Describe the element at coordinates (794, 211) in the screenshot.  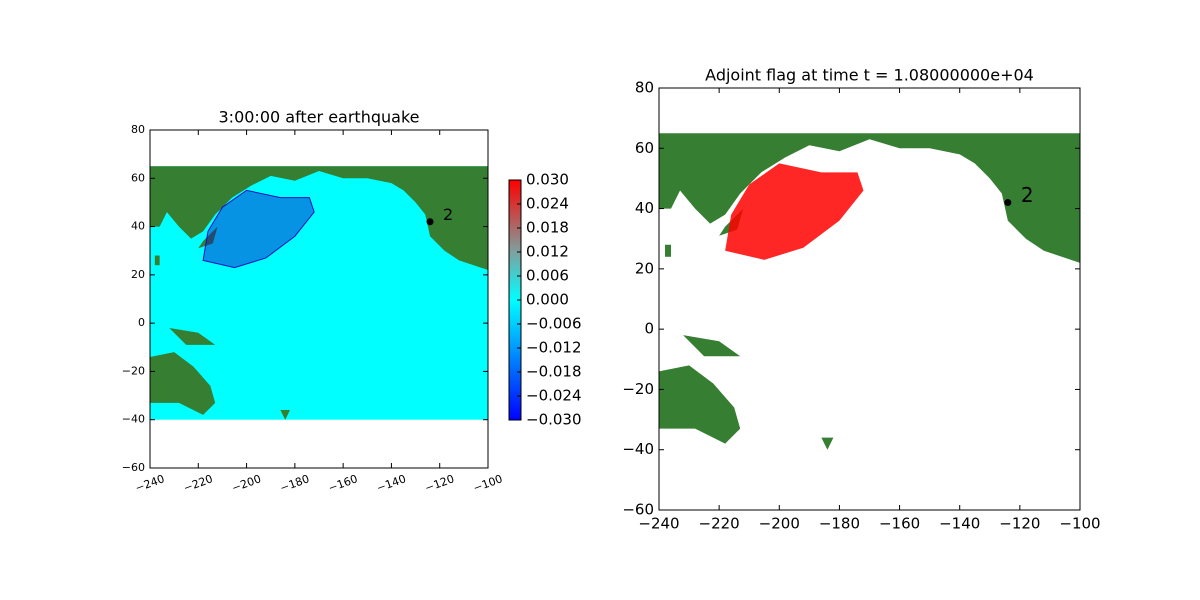
I see `flagged-region` at that location.